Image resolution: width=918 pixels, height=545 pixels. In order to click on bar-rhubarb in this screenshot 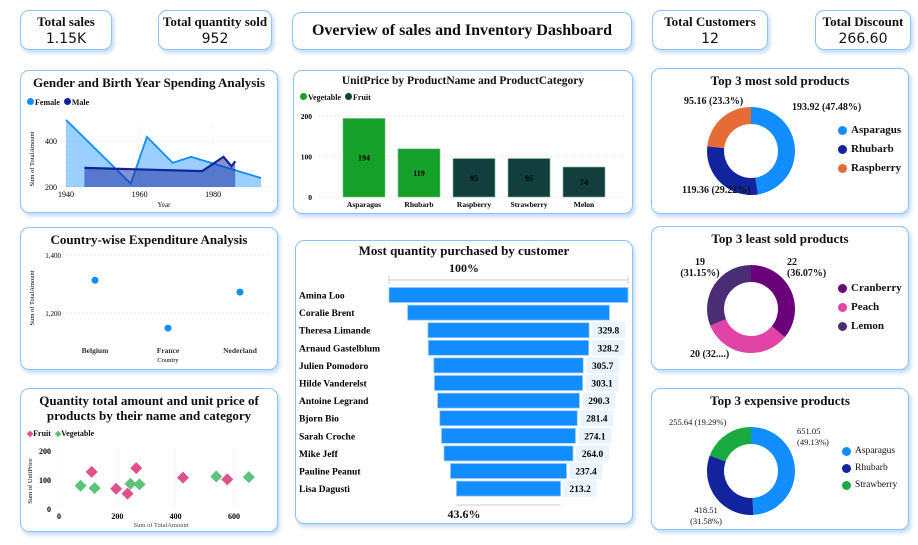, I will do `click(419, 173)`.